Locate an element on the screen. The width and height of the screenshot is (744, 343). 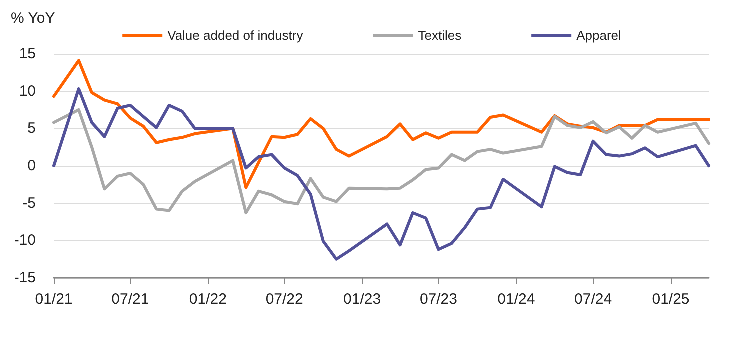
legend-label: Apparel is located at coordinates (599, 35).